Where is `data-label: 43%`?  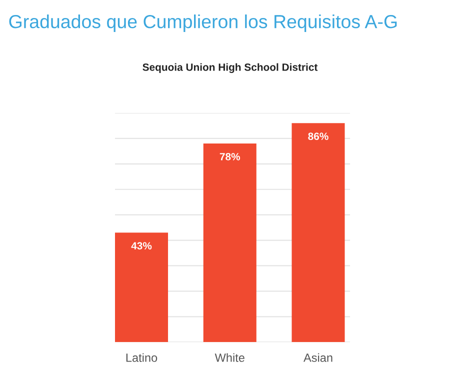 data-label: 43% is located at coordinates (141, 246).